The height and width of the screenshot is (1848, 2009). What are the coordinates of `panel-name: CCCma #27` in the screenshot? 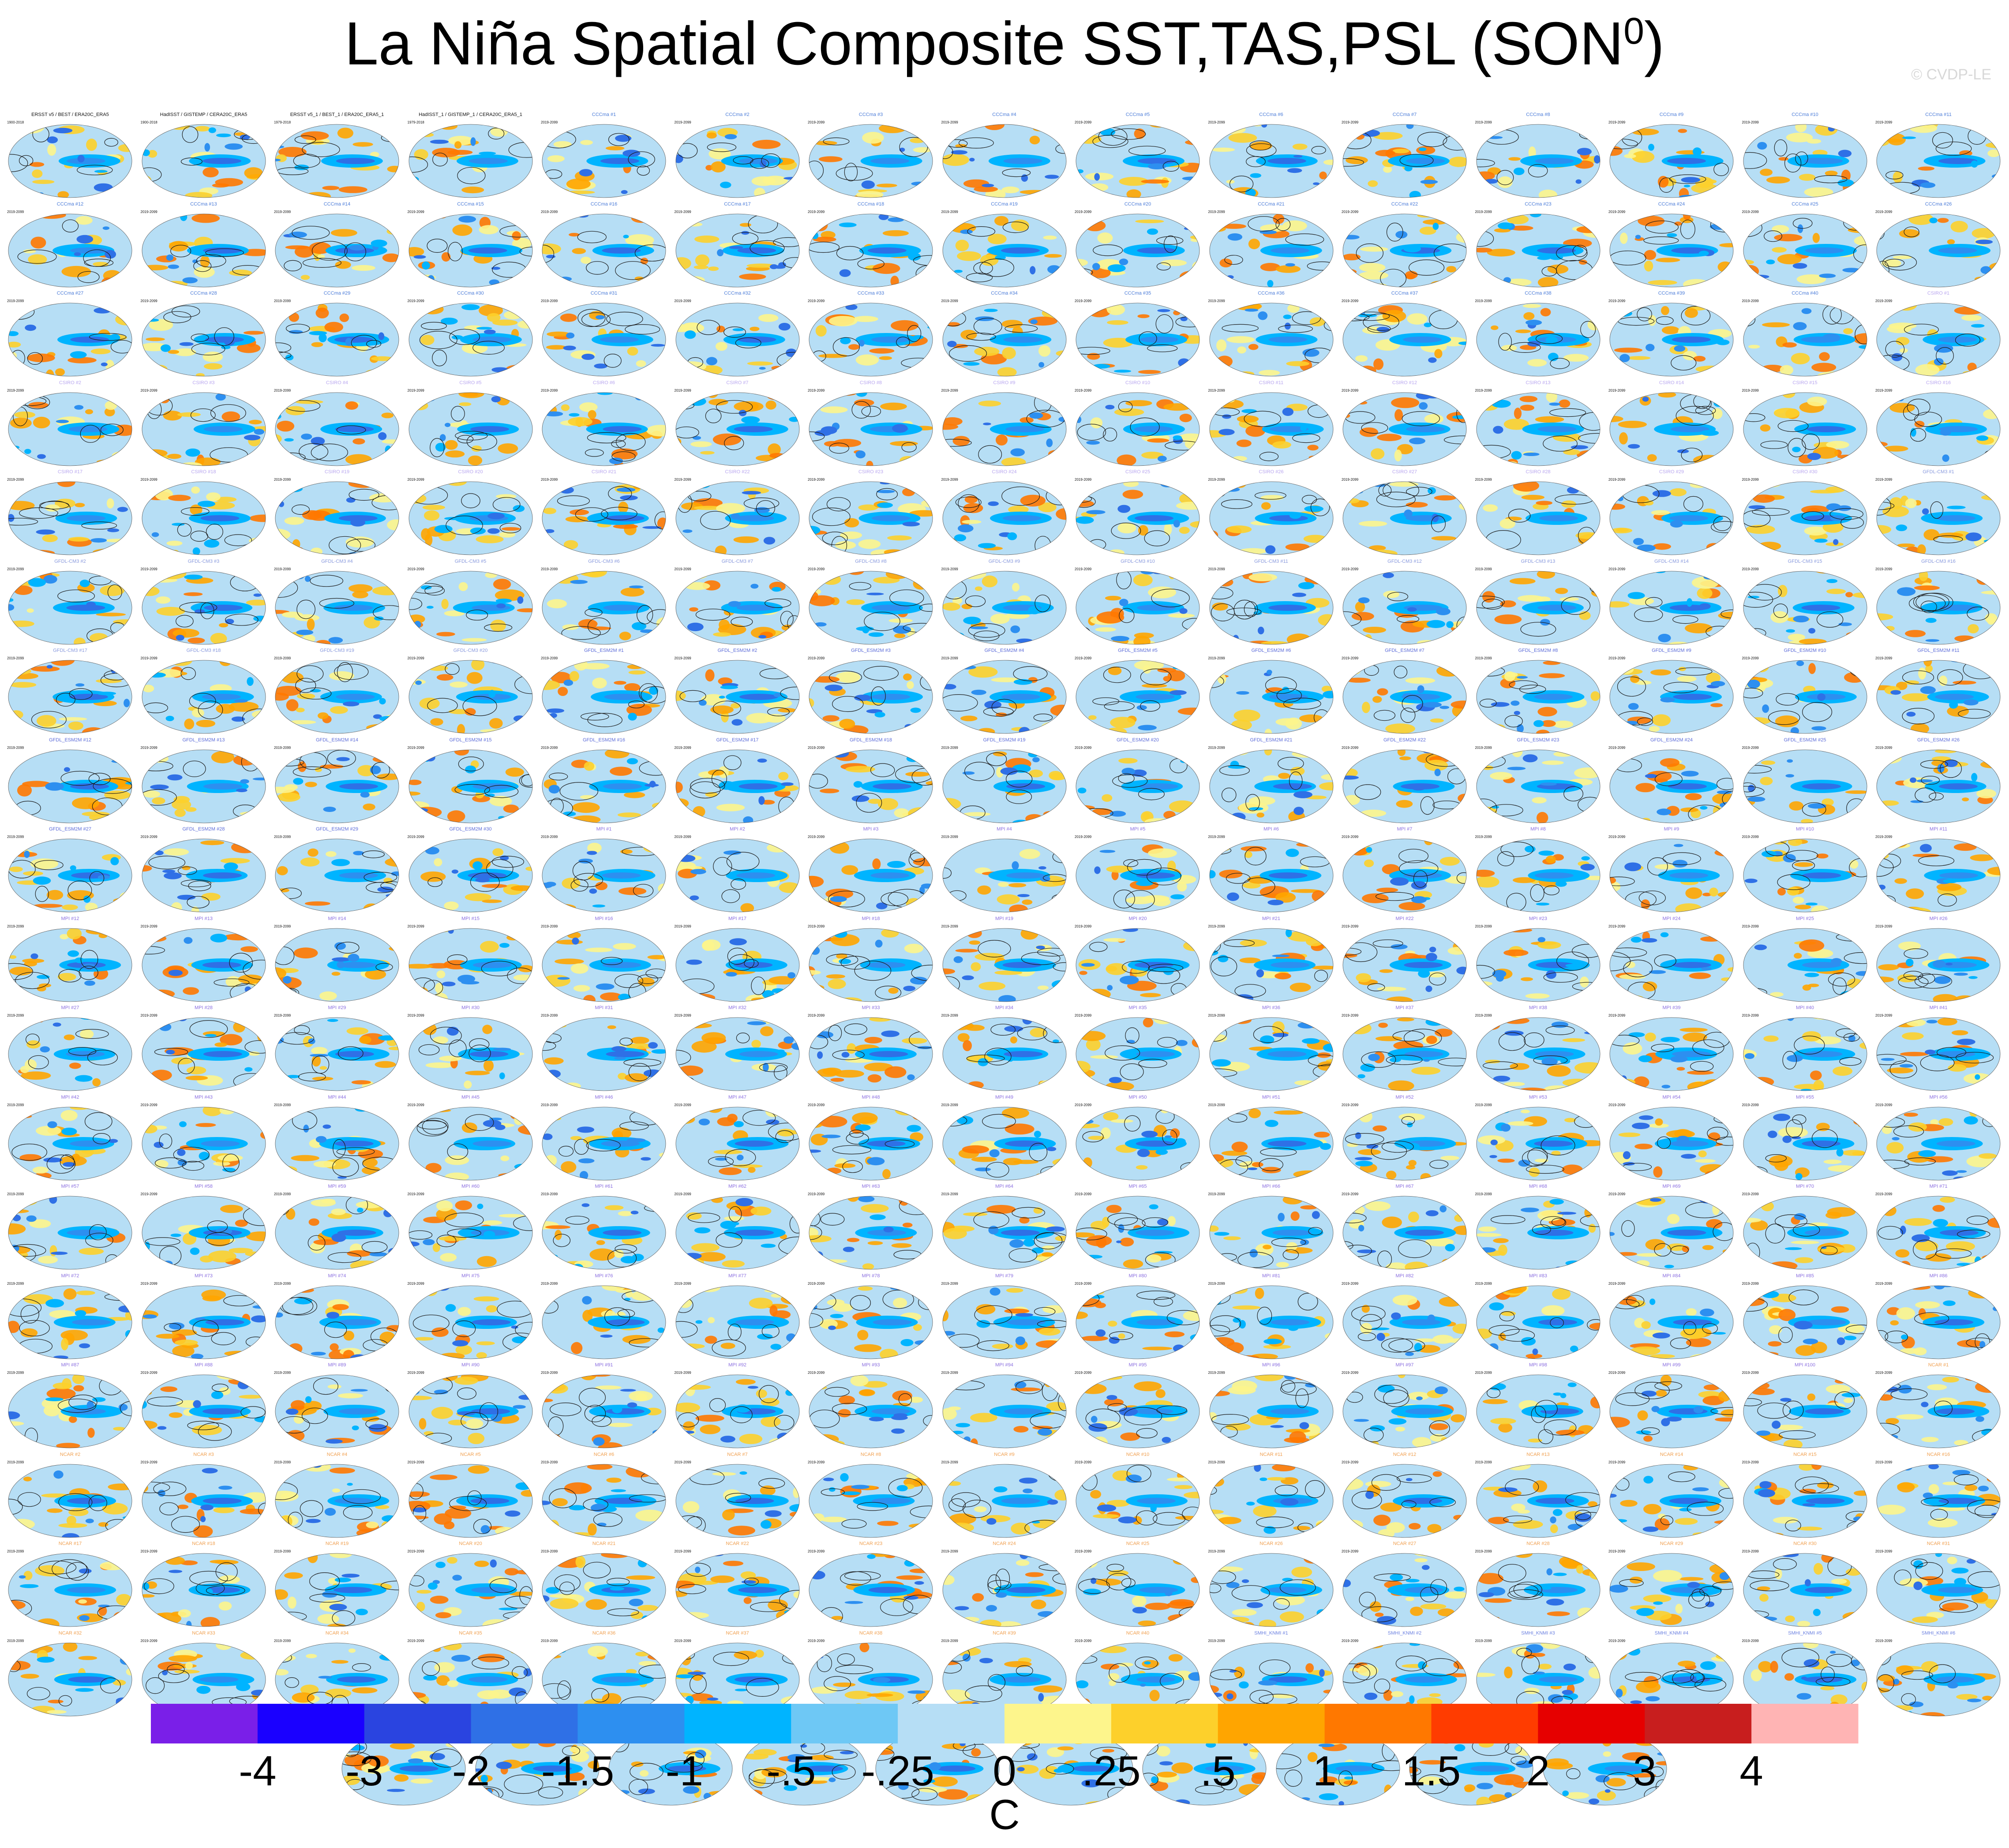 It's located at (70, 293).